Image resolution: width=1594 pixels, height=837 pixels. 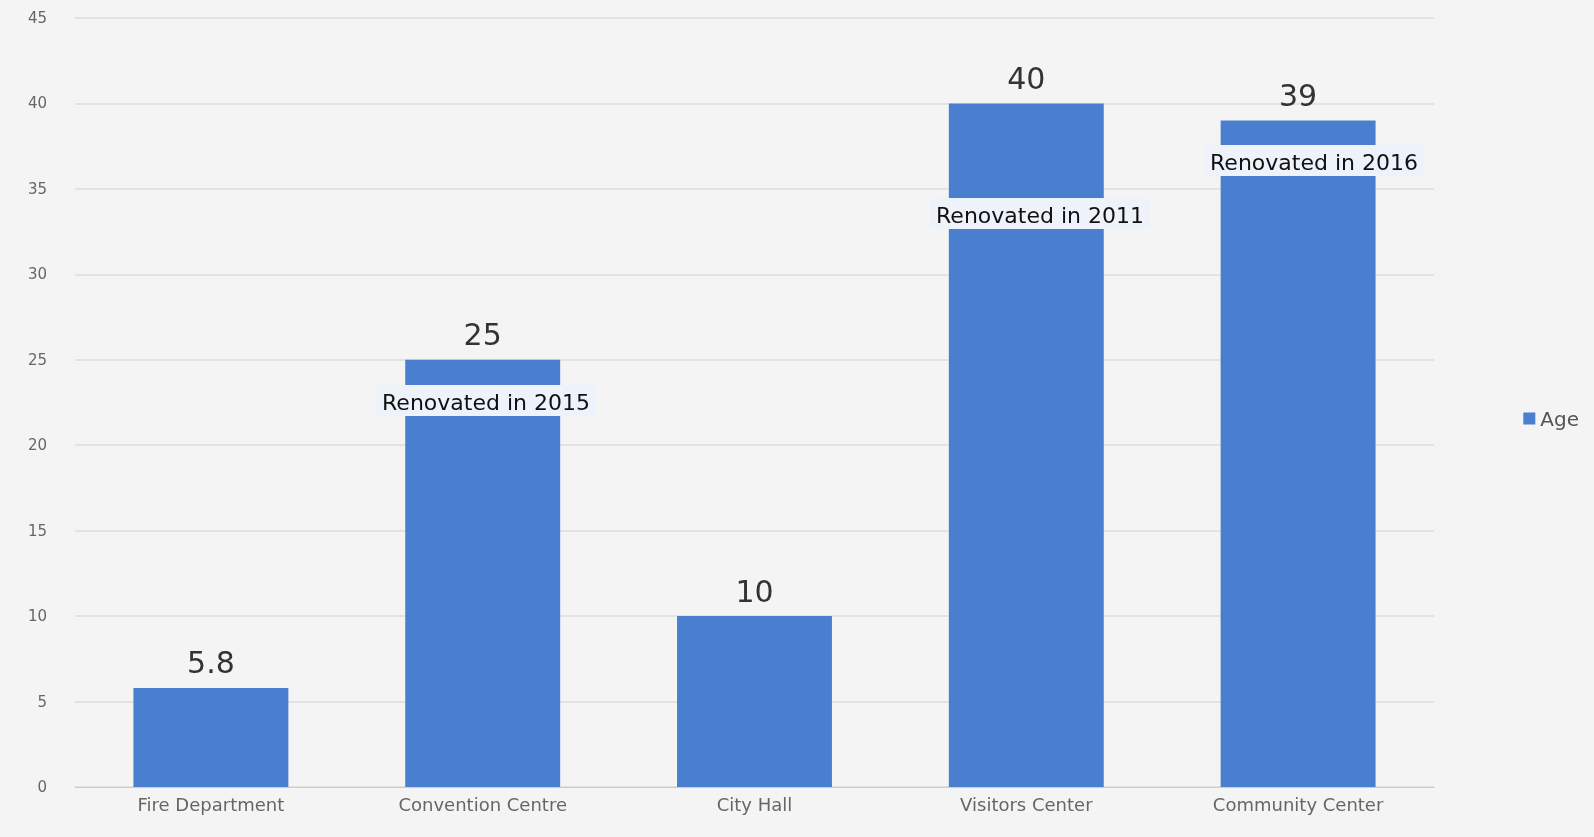 What do you see at coordinates (211, 663) in the screenshot?
I see `data-label: 5.8` at bounding box center [211, 663].